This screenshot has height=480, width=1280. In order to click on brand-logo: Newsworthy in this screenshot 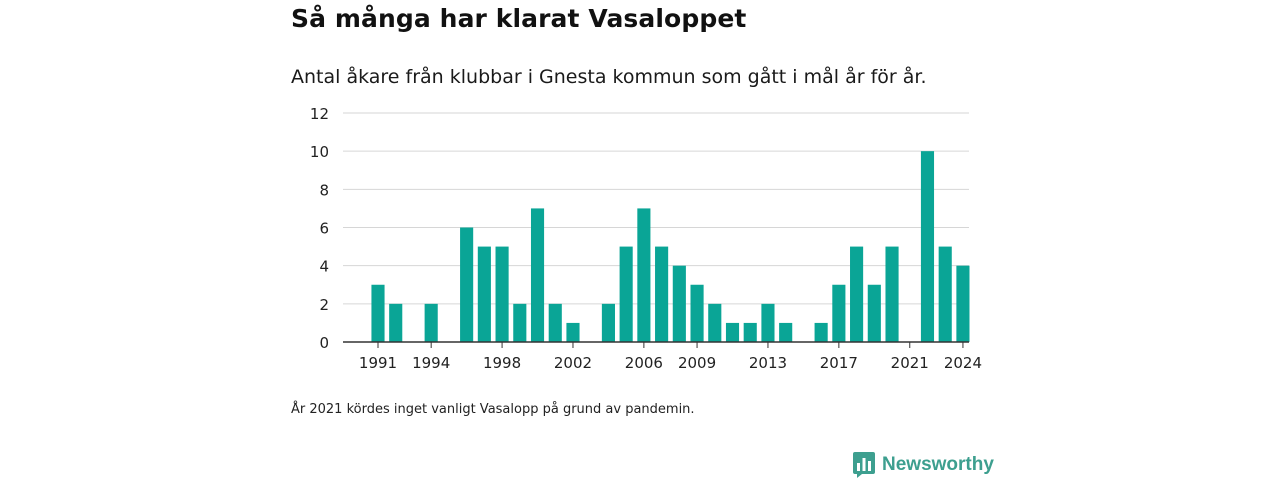, I will do `click(923, 465)`.